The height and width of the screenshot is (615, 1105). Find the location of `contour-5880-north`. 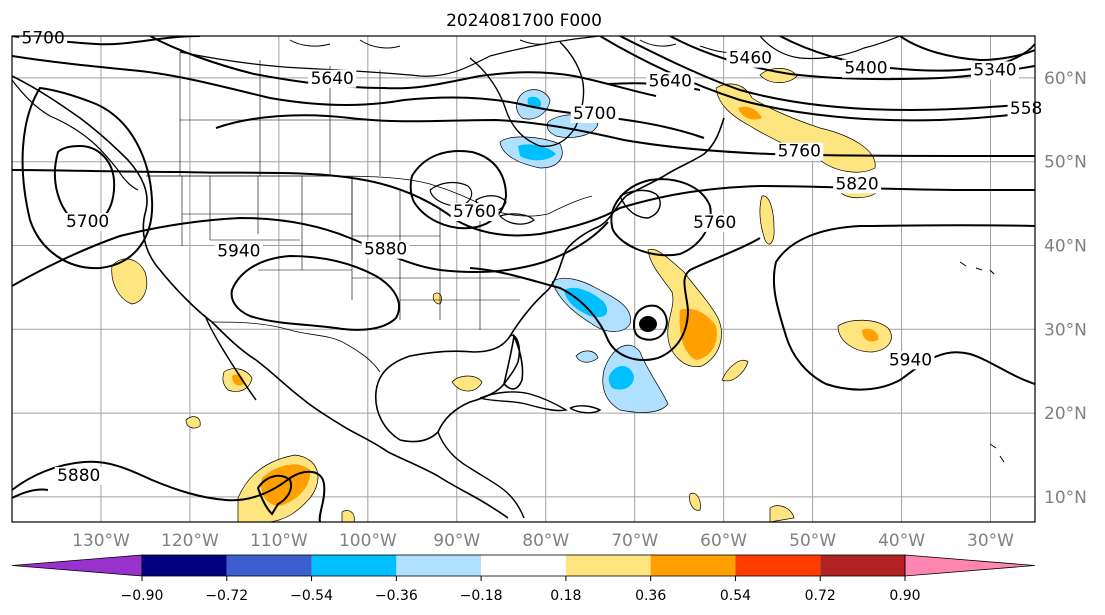

contour-5880-north is located at coordinates (310, 251).